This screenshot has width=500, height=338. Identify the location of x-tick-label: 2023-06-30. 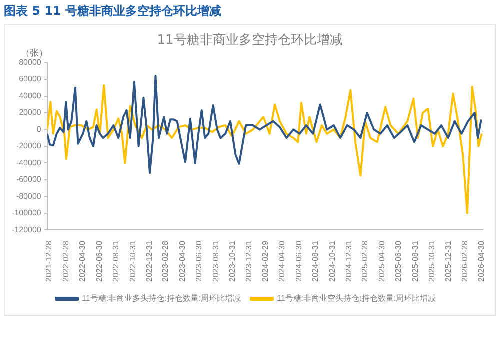
(199, 261).